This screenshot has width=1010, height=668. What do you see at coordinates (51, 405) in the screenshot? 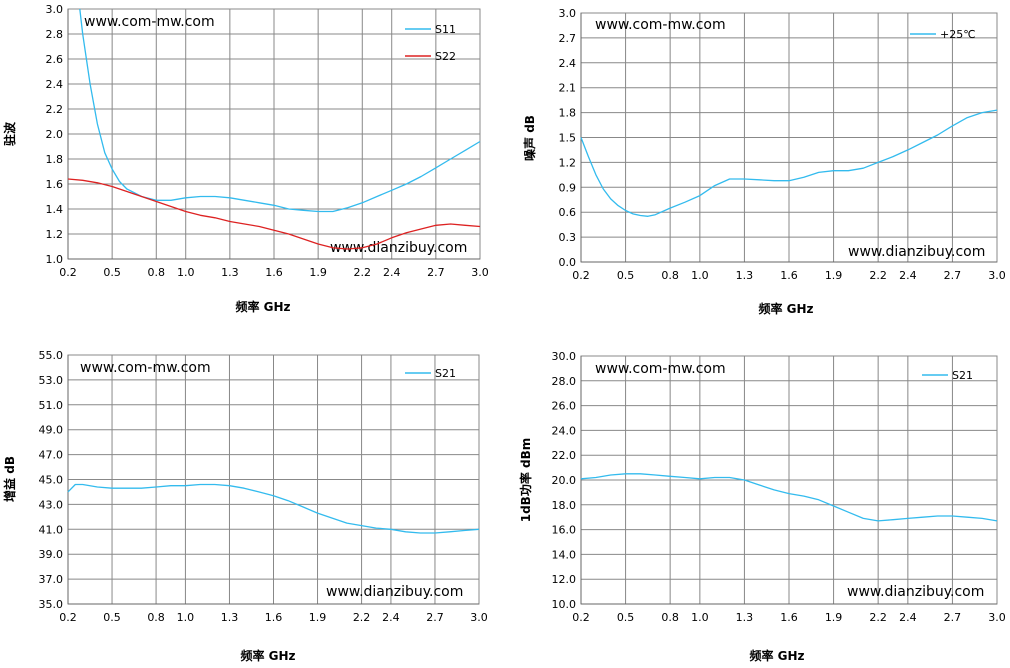
I see `y-tick-label: 51.0` at bounding box center [51, 405].